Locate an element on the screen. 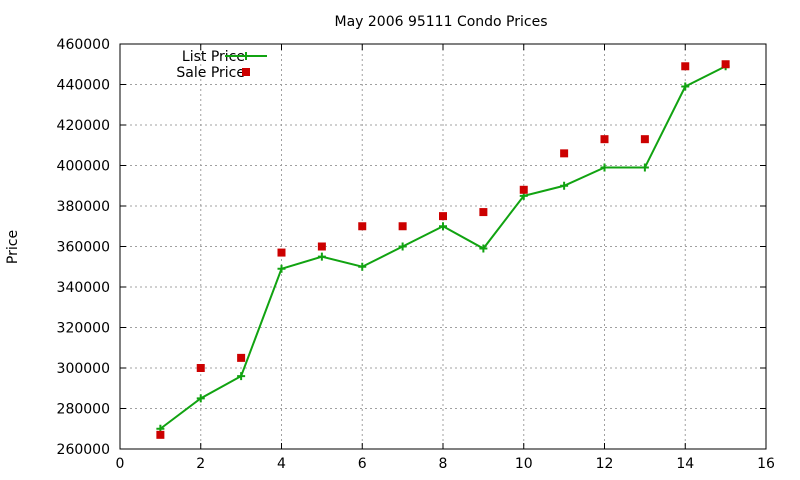 The width and height of the screenshot is (800, 480). x-tick-label: 6 is located at coordinates (362, 464).